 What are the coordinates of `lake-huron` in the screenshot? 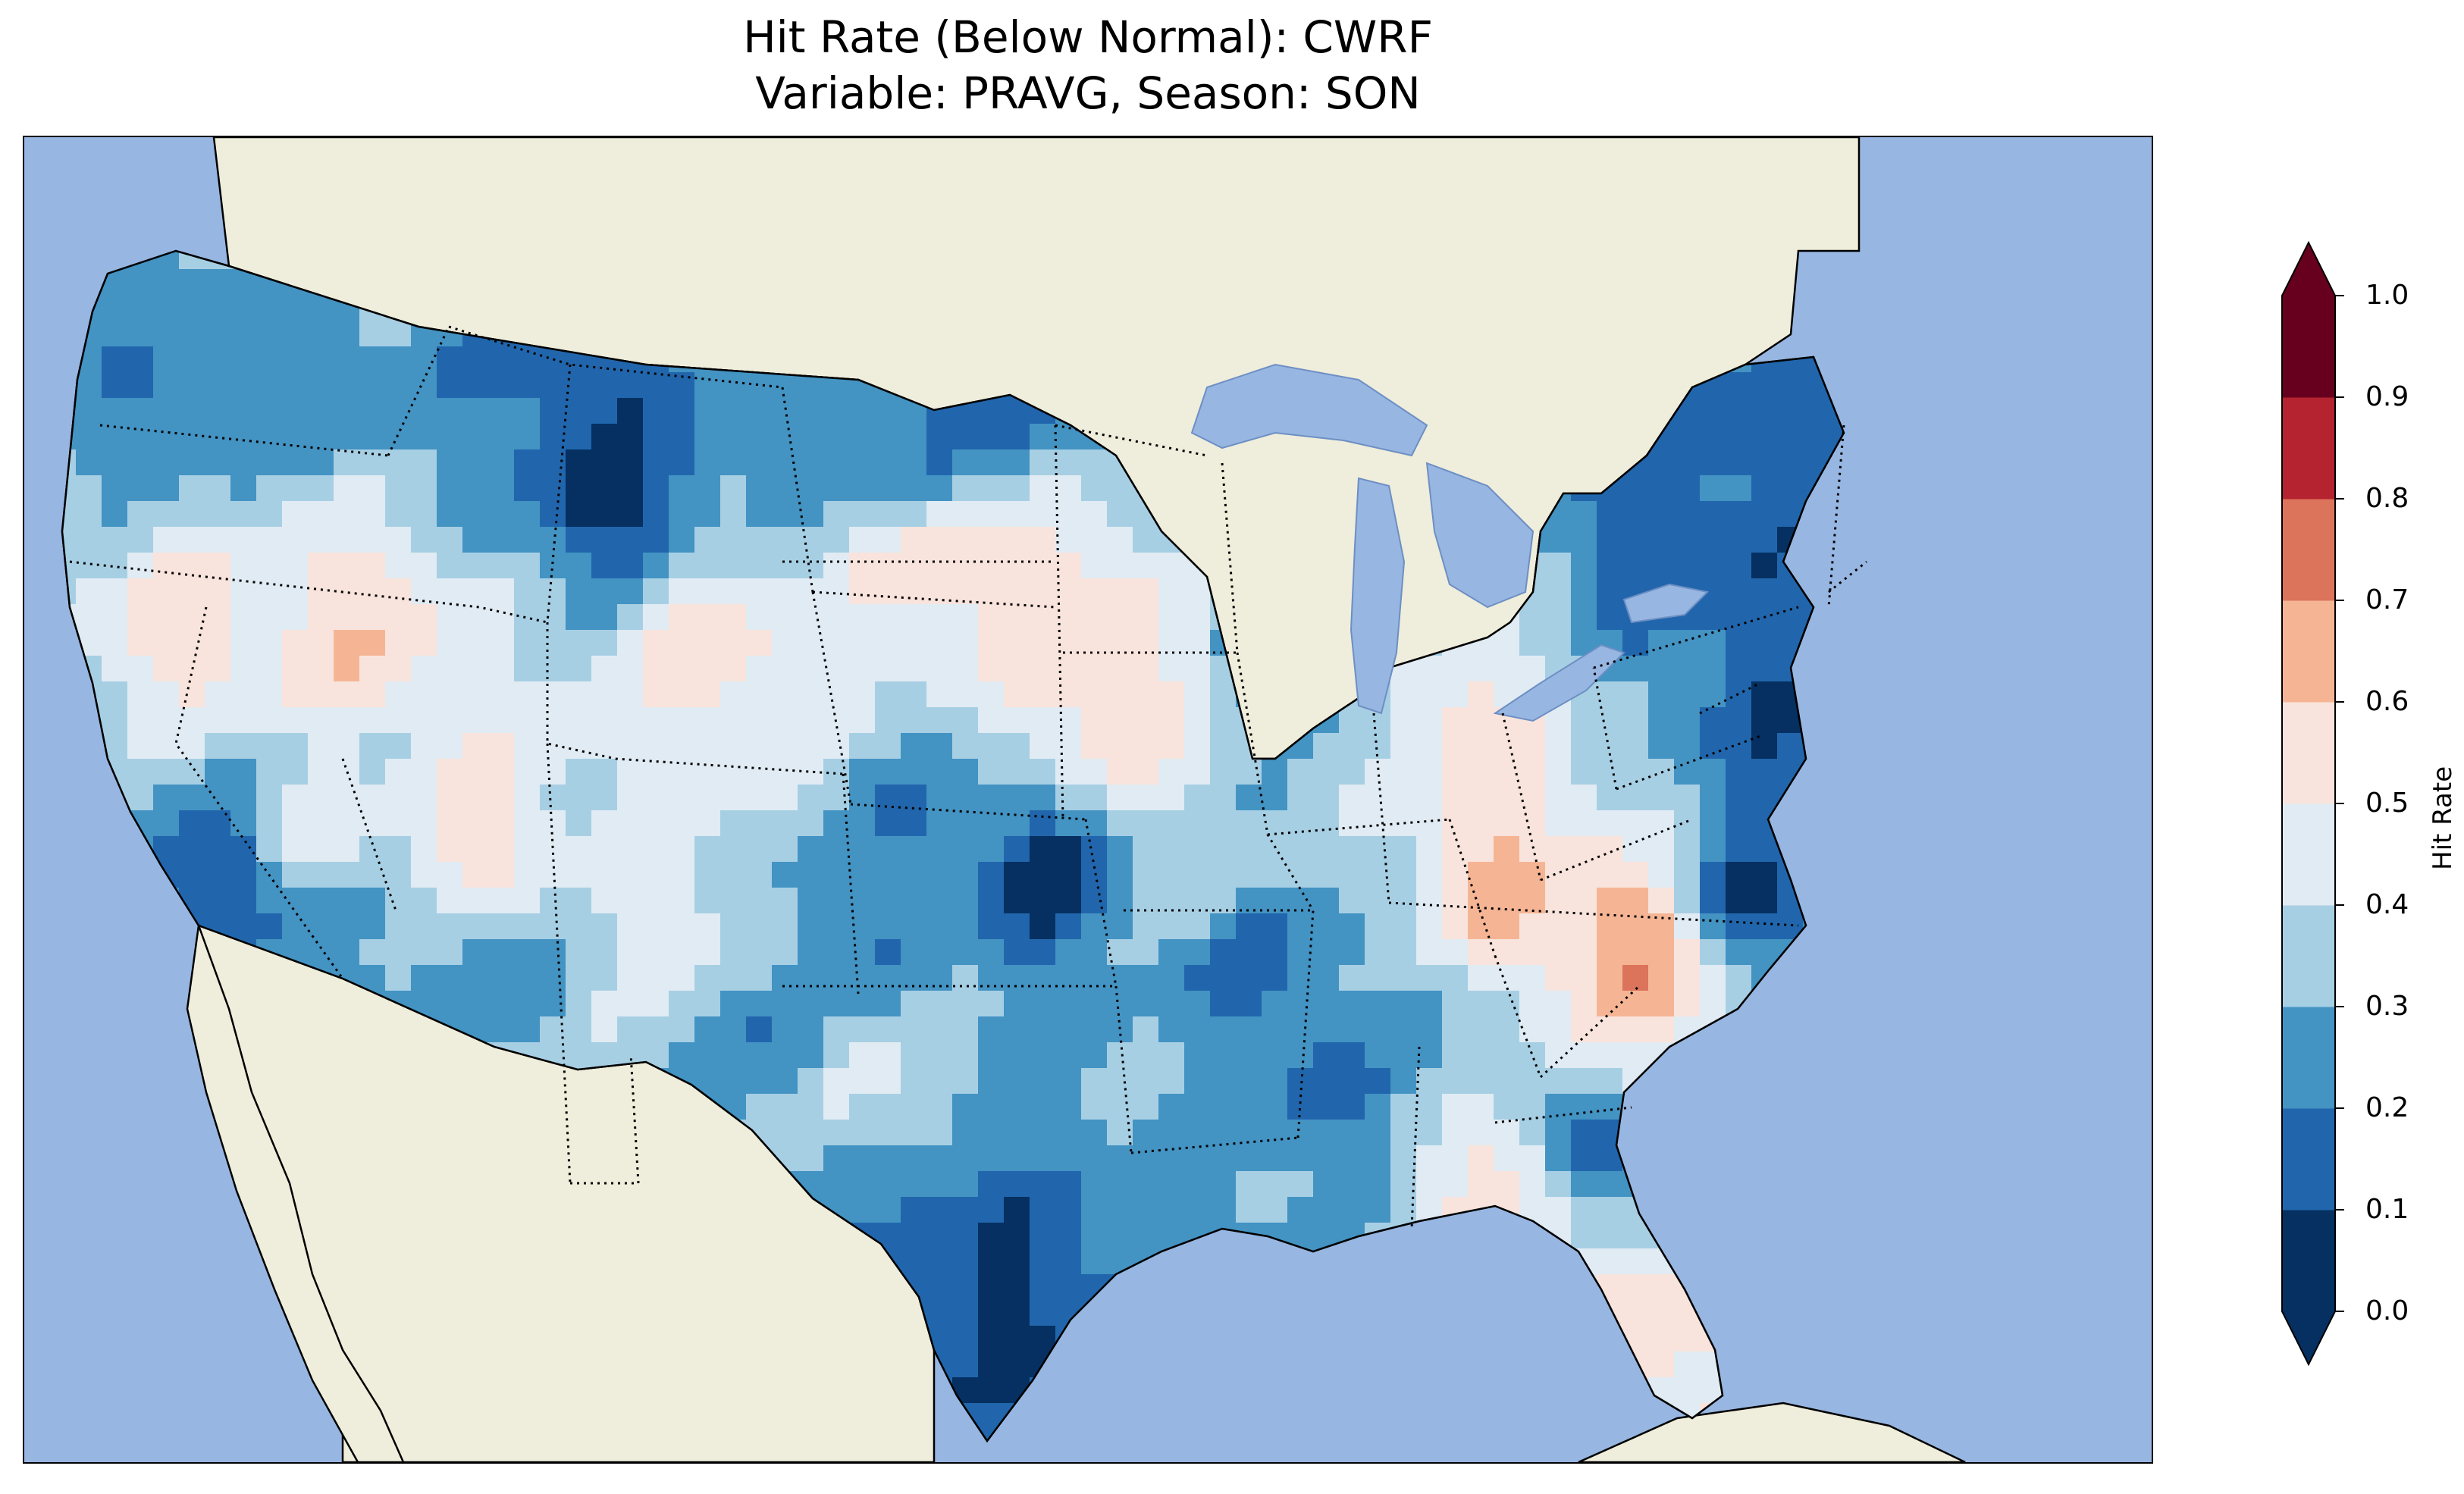 It's located at (1480, 535).